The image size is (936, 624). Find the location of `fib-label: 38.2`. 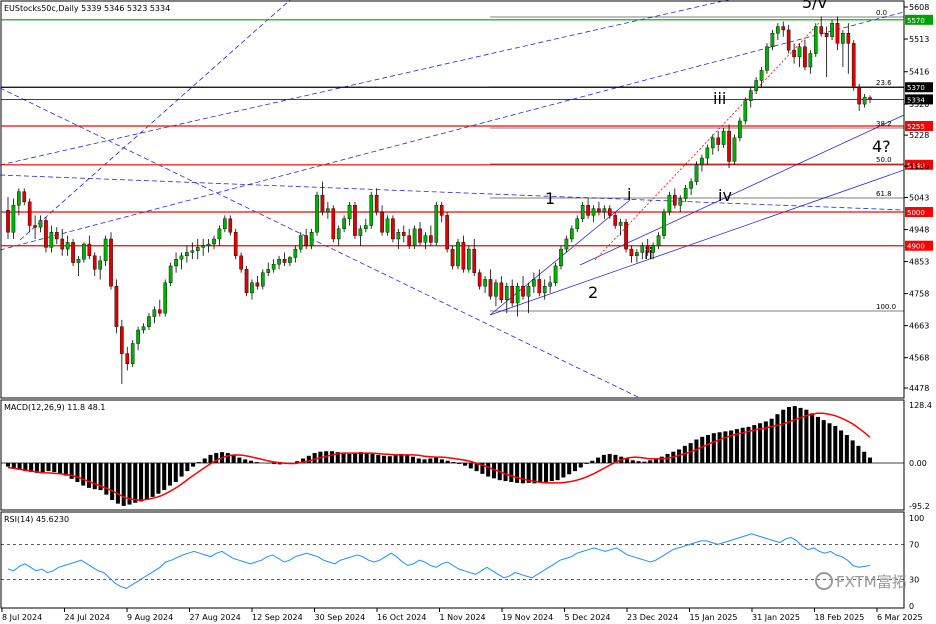

fib-label: 38.2 is located at coordinates (884, 124).